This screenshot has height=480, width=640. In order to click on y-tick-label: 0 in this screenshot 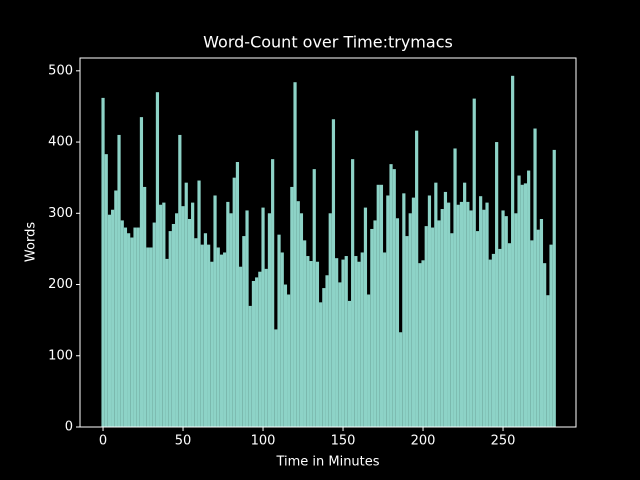, I will do `click(69, 427)`.